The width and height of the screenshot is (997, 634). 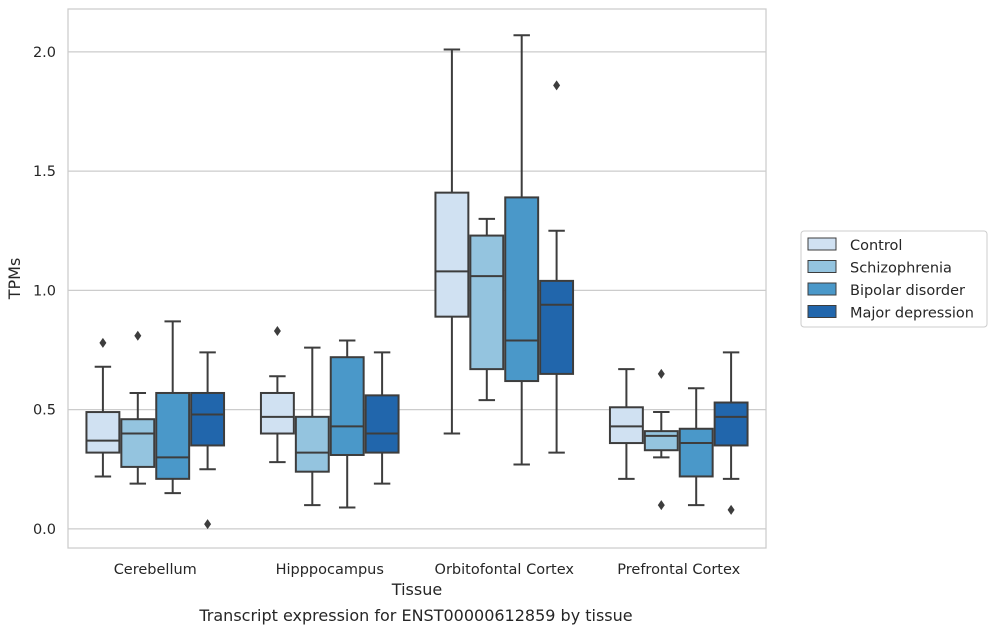 I want to click on legend-entry-label: Control, so click(x=876, y=246).